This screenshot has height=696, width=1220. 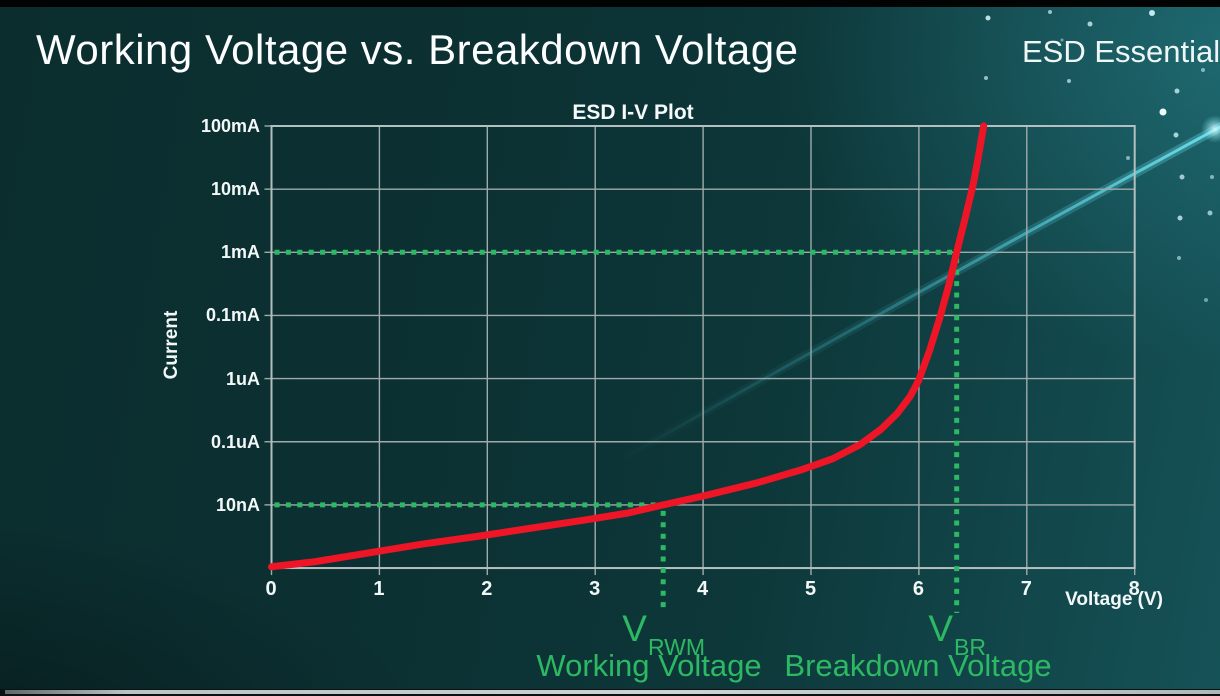 I want to click on slide-title: Working Voltage vs. Breakdown Voltage, so click(x=417, y=49).